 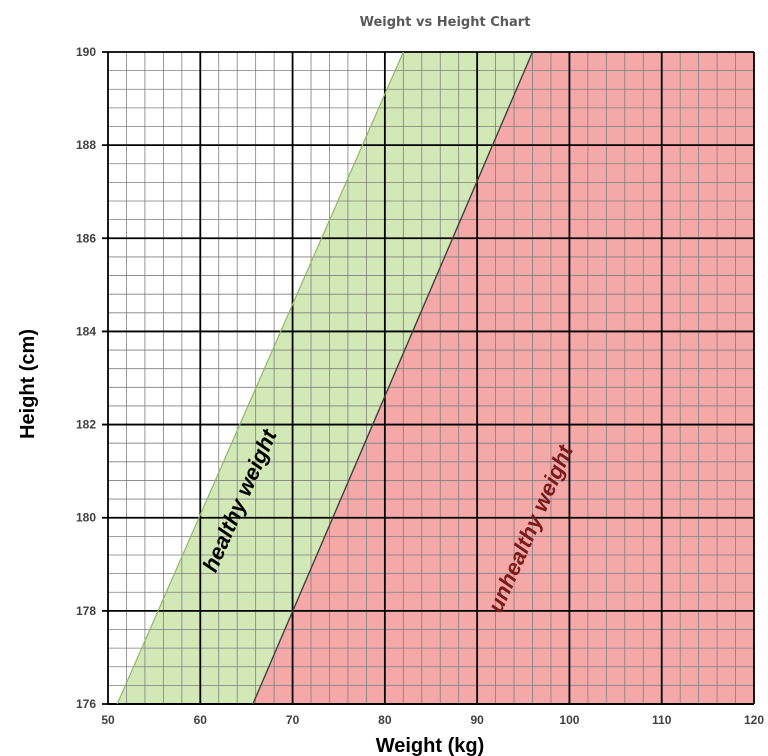 What do you see at coordinates (293, 720) in the screenshot?
I see `x-tick-label: 70` at bounding box center [293, 720].